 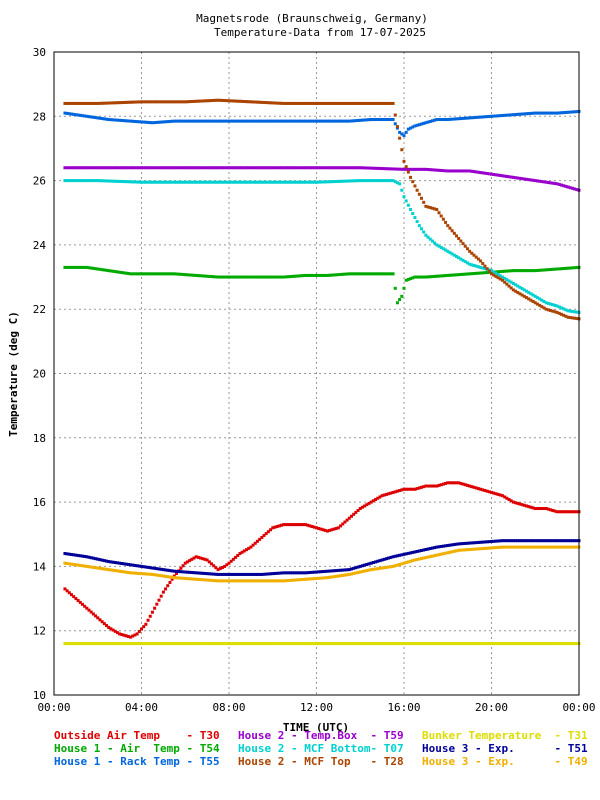 I want to click on legend-entry: House 3 - Exp. - T49, so click(x=505, y=761).